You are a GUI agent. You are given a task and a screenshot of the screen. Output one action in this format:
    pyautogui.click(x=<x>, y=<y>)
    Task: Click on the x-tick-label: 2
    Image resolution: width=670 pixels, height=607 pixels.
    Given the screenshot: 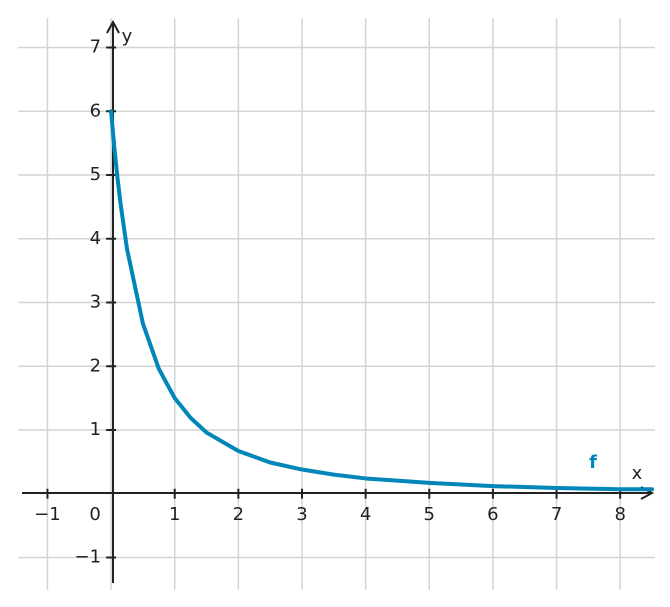 What is the action you would take?
    pyautogui.click(x=238, y=514)
    